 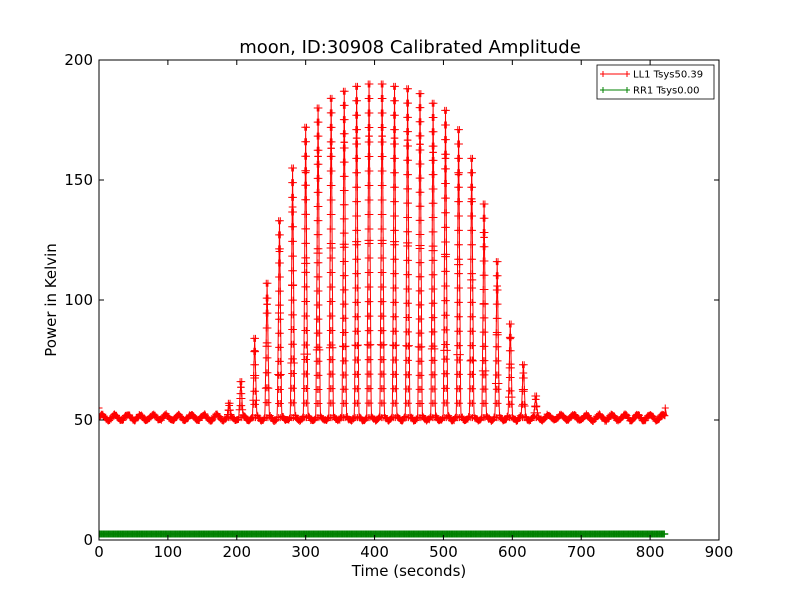 I want to click on series-rr1-point, so click(x=664, y=534).